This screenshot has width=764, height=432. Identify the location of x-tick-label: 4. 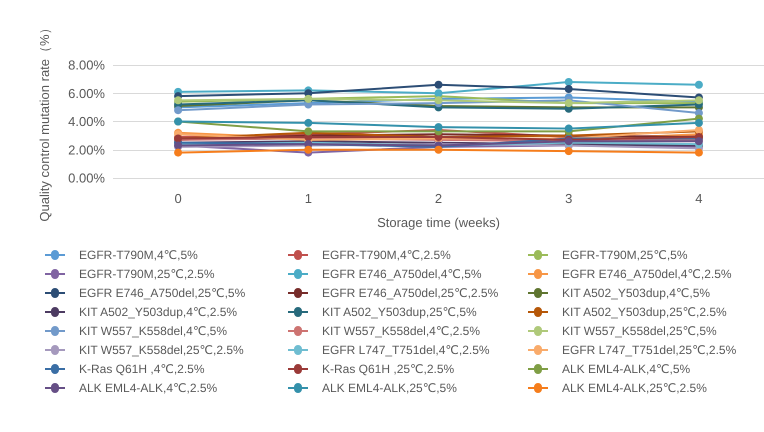
(699, 198).